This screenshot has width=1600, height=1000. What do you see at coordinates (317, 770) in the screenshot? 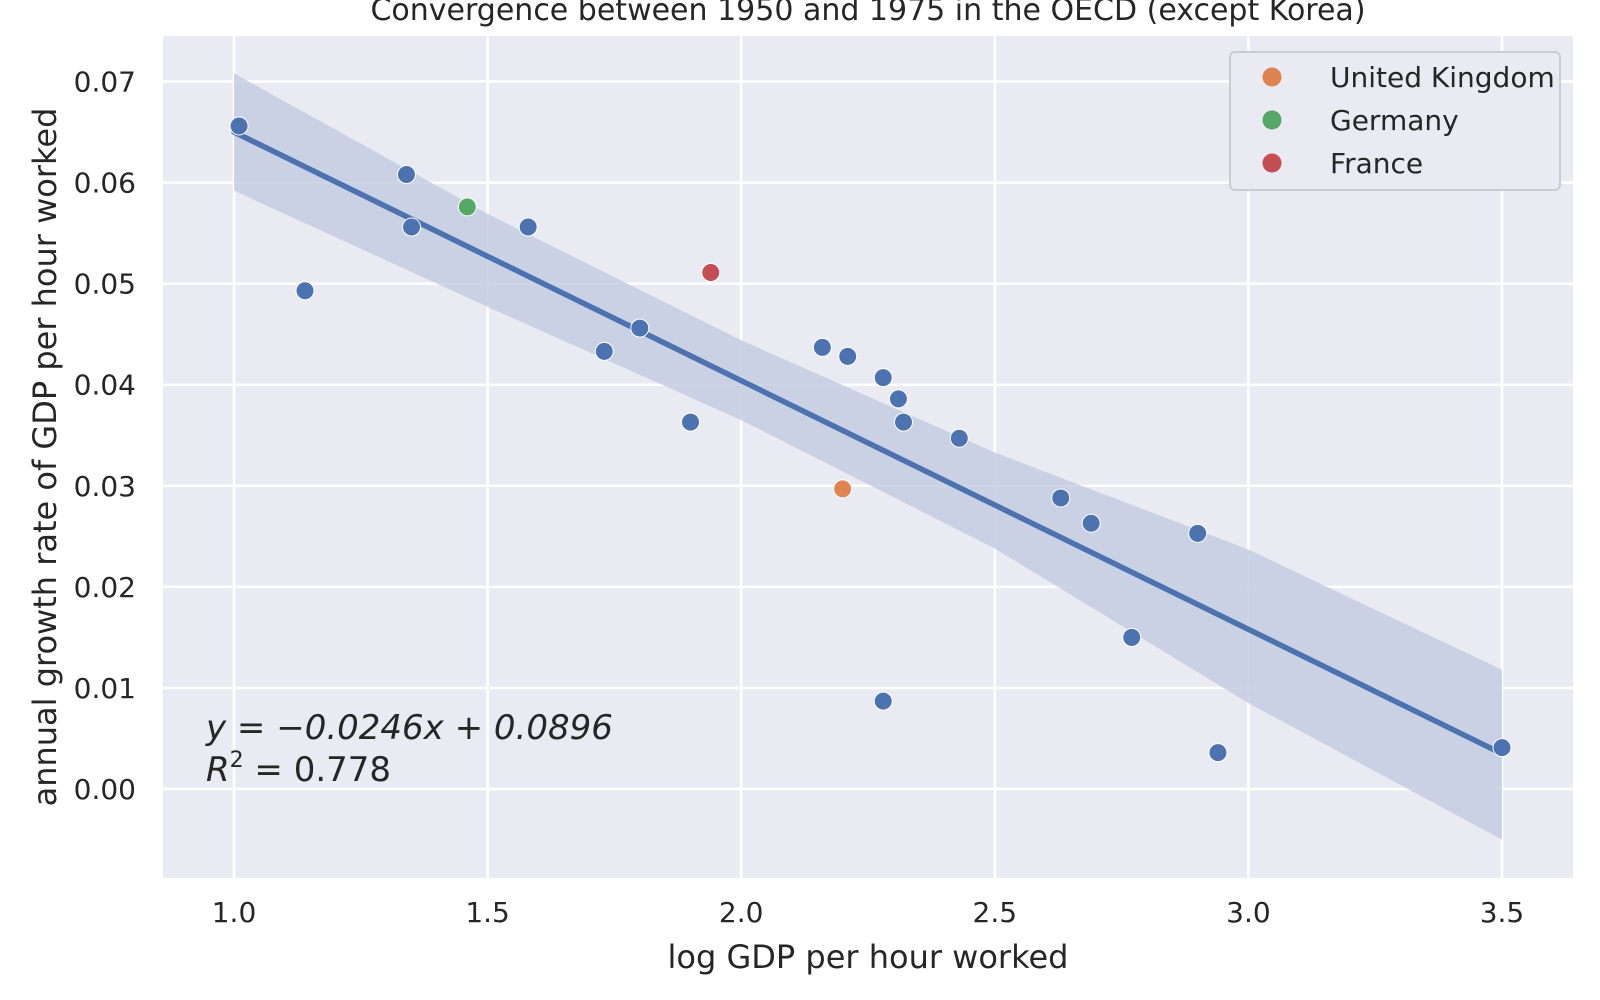
I see `r-squared-value: = 0.778` at bounding box center [317, 770].